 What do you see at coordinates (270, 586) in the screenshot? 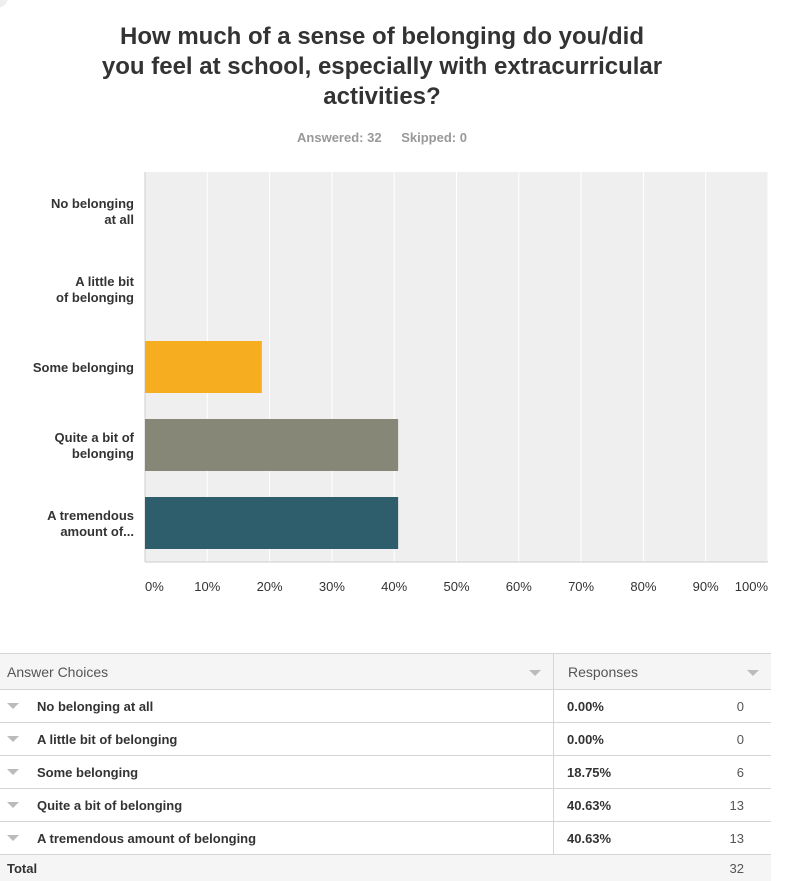
I see `tick-label: 20%` at bounding box center [270, 586].